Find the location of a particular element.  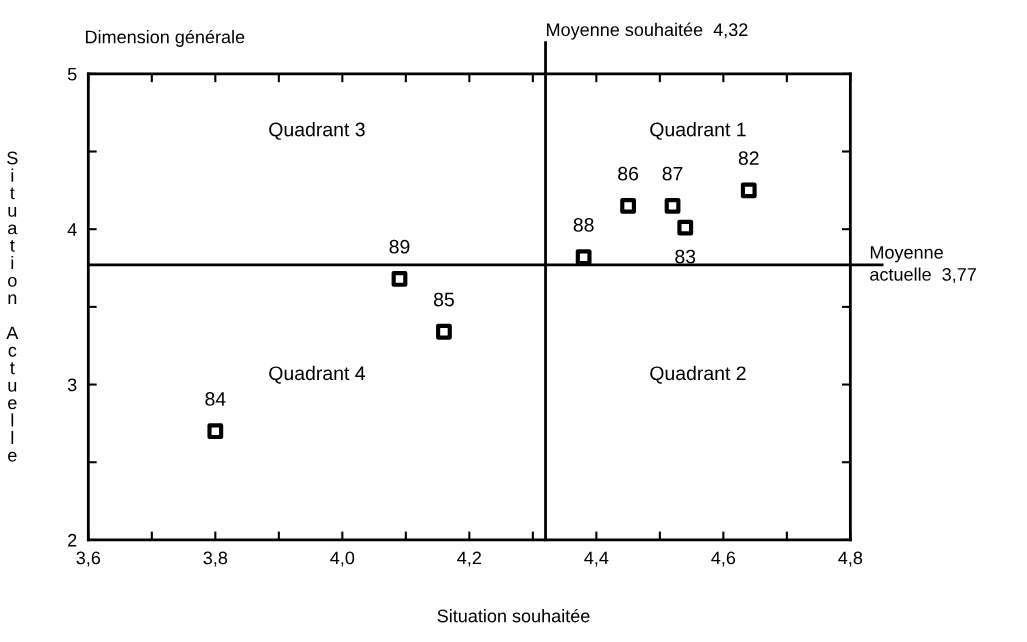

x-axis-title: Situation souhaitée is located at coordinates (513, 615).